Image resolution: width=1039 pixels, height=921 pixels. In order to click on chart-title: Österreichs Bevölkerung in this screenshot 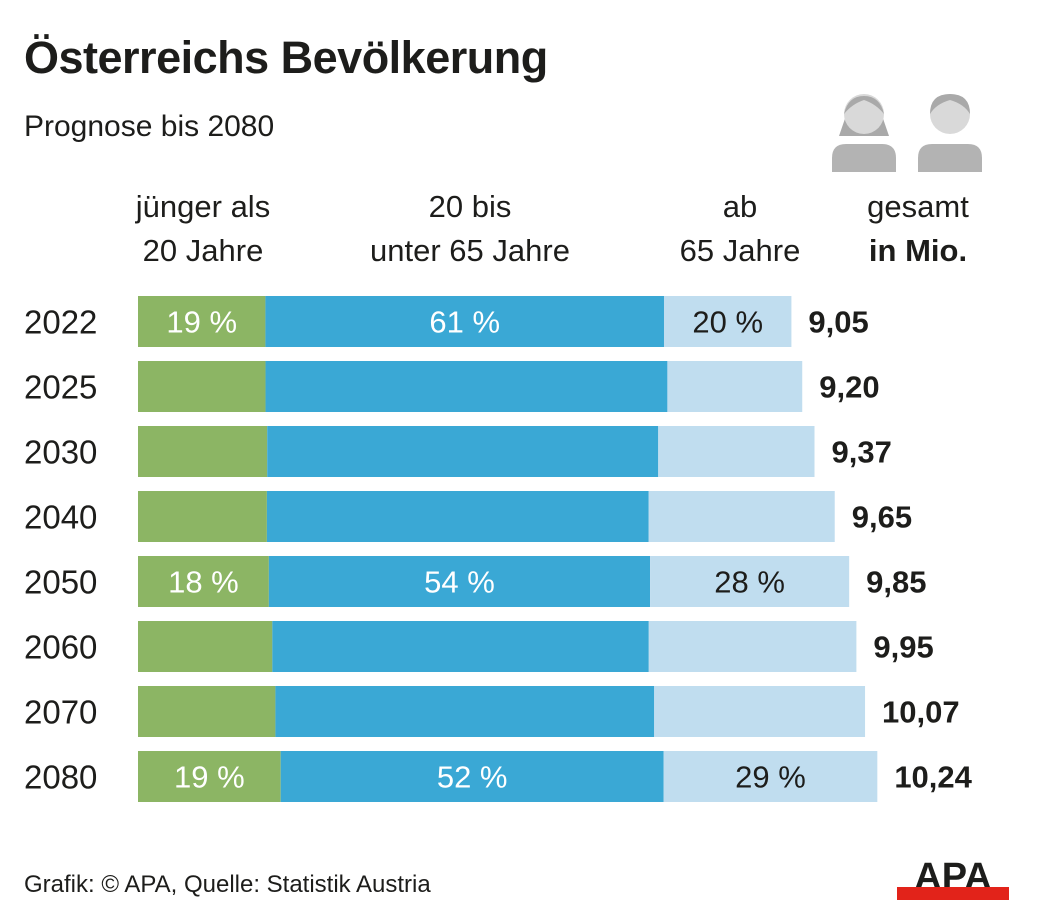, I will do `click(286, 57)`.